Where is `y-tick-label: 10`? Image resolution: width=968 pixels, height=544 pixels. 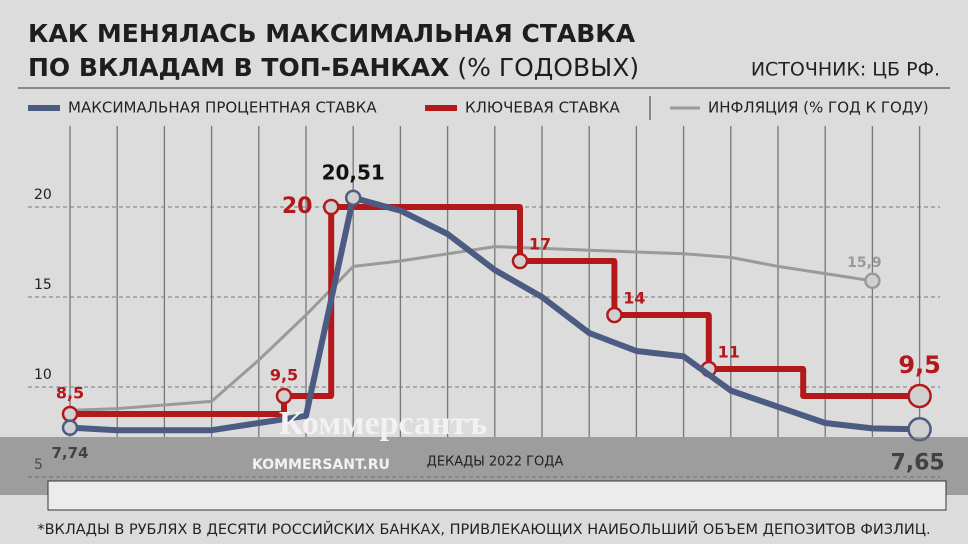
y-tick-label: 10 is located at coordinates (43, 375).